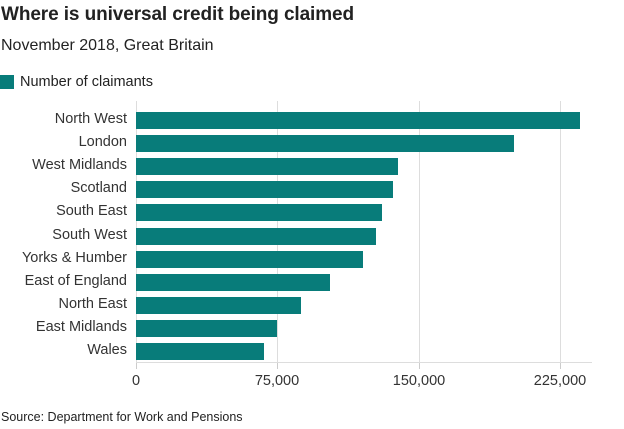  What do you see at coordinates (74, 257) in the screenshot?
I see `category-label: Yorks & Humber` at bounding box center [74, 257].